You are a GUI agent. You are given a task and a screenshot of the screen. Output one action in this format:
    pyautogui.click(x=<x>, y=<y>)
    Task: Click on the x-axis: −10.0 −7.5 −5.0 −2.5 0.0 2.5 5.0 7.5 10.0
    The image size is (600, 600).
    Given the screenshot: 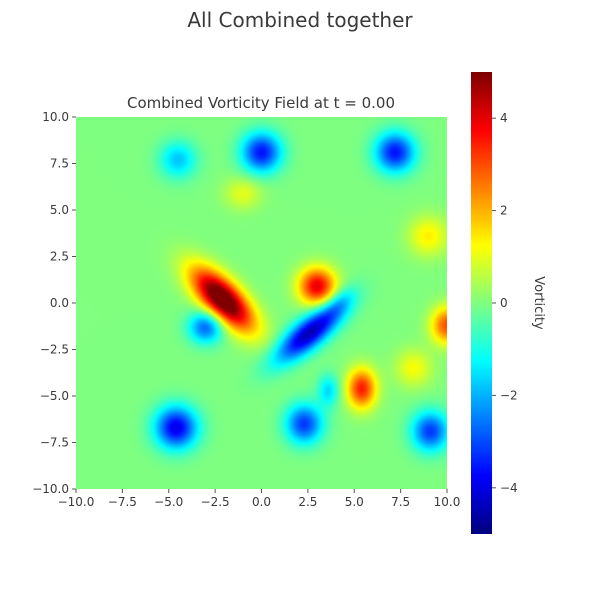 What is the action you would take?
    pyautogui.click(x=259, y=499)
    